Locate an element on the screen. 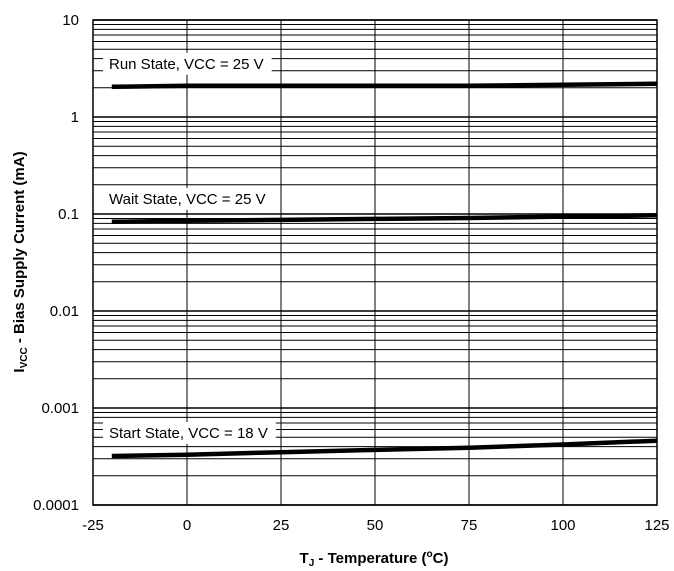  series-label-1: Run State, VCC = 25 V is located at coordinates (187, 63).